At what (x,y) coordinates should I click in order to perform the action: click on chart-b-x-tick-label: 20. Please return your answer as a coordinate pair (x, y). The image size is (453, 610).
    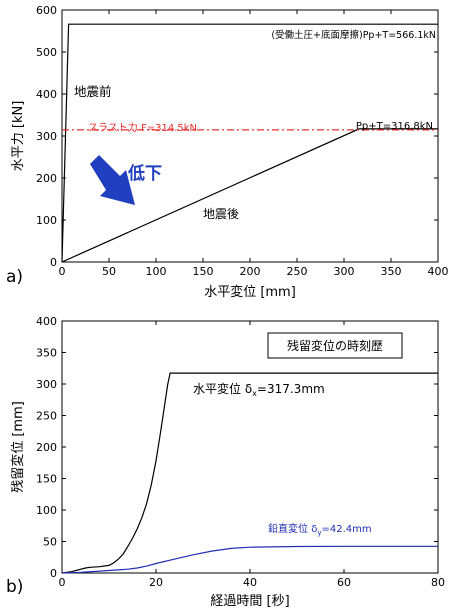
    Looking at the image, I should click on (156, 582).